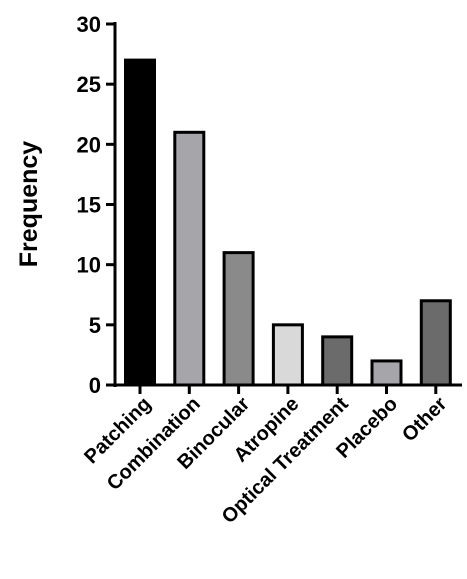 The height and width of the screenshot is (579, 467). Describe the element at coordinates (89, 205) in the screenshot. I see `y-tick-label: 15` at that location.